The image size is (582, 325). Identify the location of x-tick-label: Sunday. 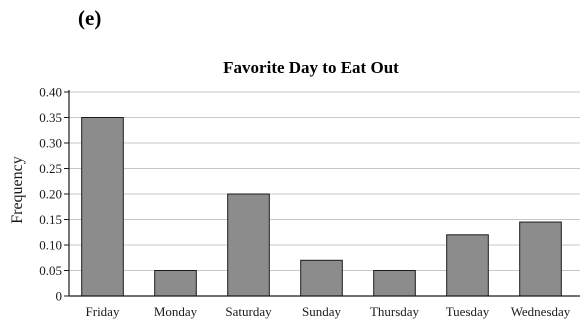
(322, 311).